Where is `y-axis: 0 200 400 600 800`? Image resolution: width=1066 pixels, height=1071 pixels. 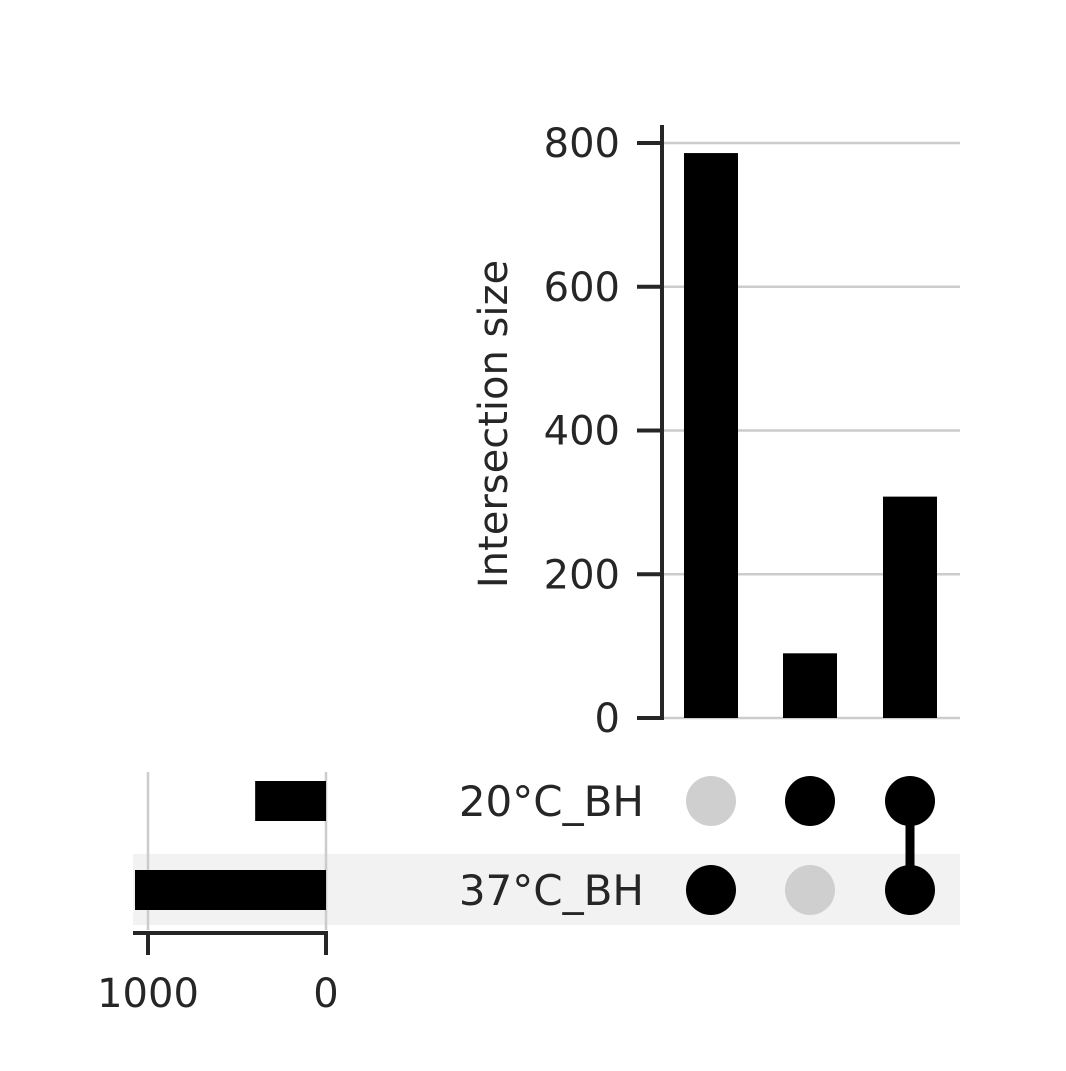
y-axis: 0 200 400 600 800 is located at coordinates (604, 431).